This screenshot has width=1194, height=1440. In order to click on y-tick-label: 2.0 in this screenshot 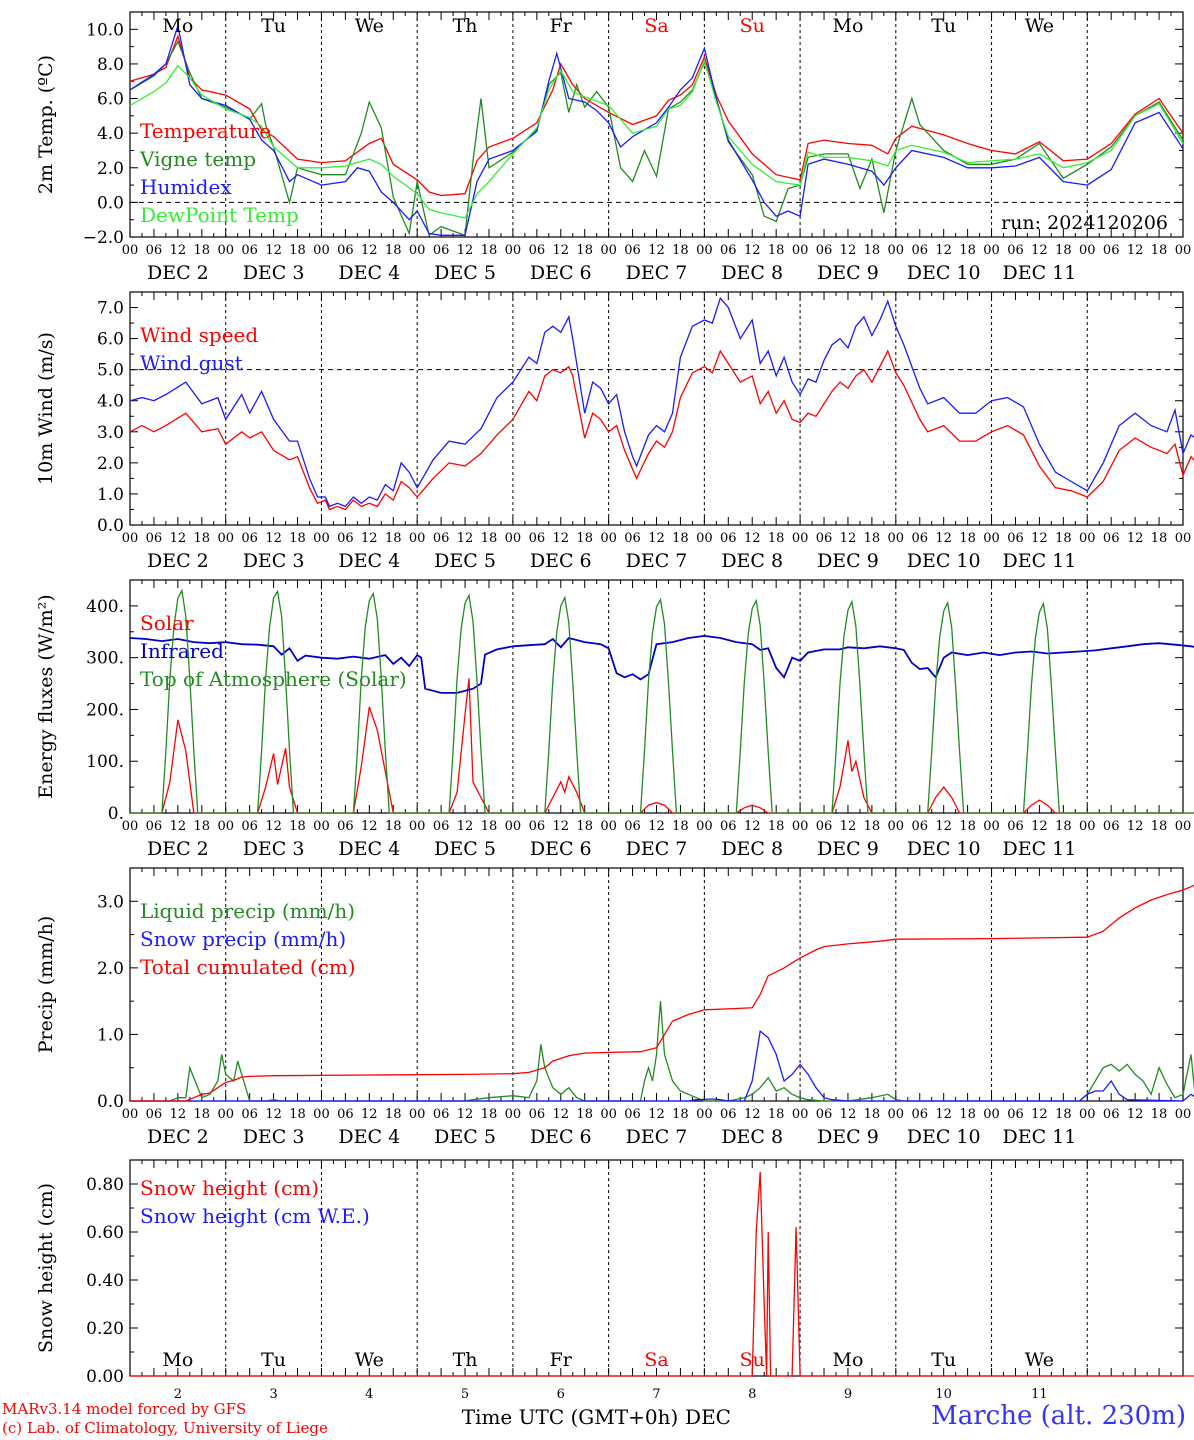, I will do `click(110, 969)`.